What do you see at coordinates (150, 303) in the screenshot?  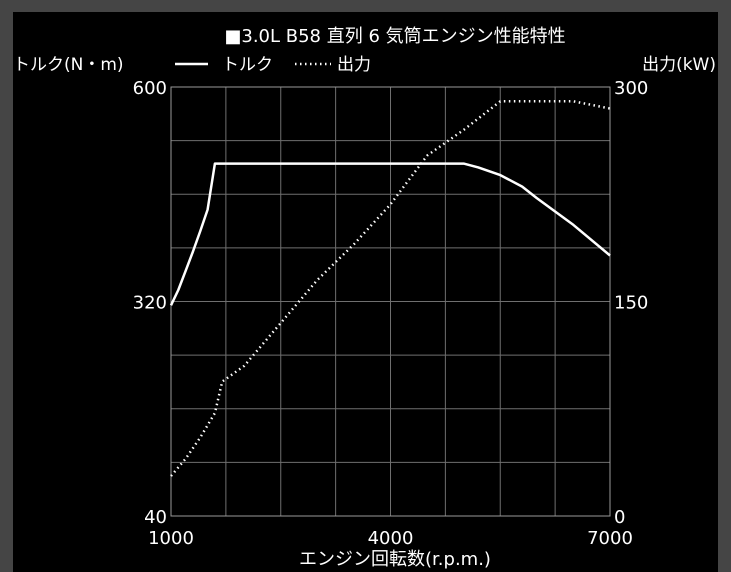 I see `y-tick-label-left: 320` at bounding box center [150, 303].